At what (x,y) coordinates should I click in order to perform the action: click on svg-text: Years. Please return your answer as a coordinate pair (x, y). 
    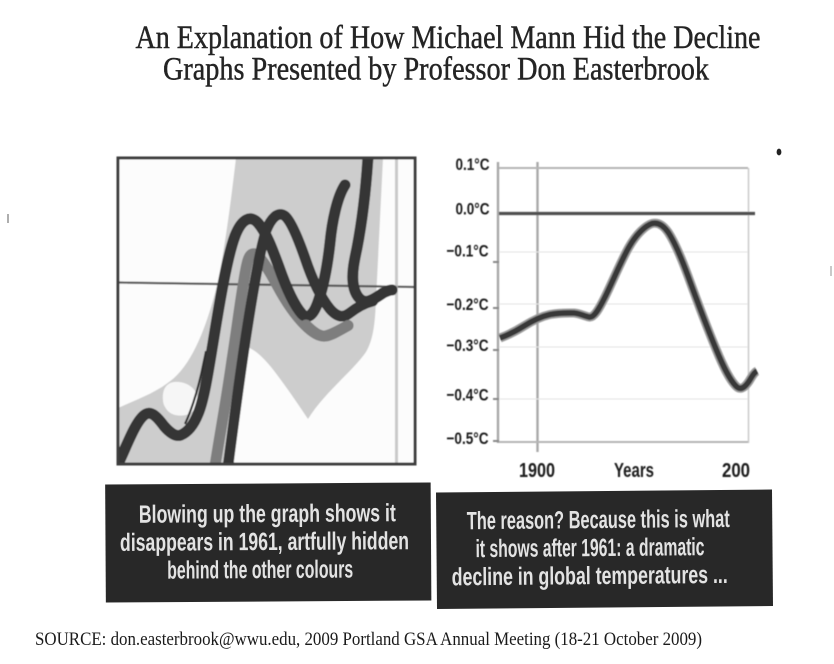
    Looking at the image, I should click on (634, 470).